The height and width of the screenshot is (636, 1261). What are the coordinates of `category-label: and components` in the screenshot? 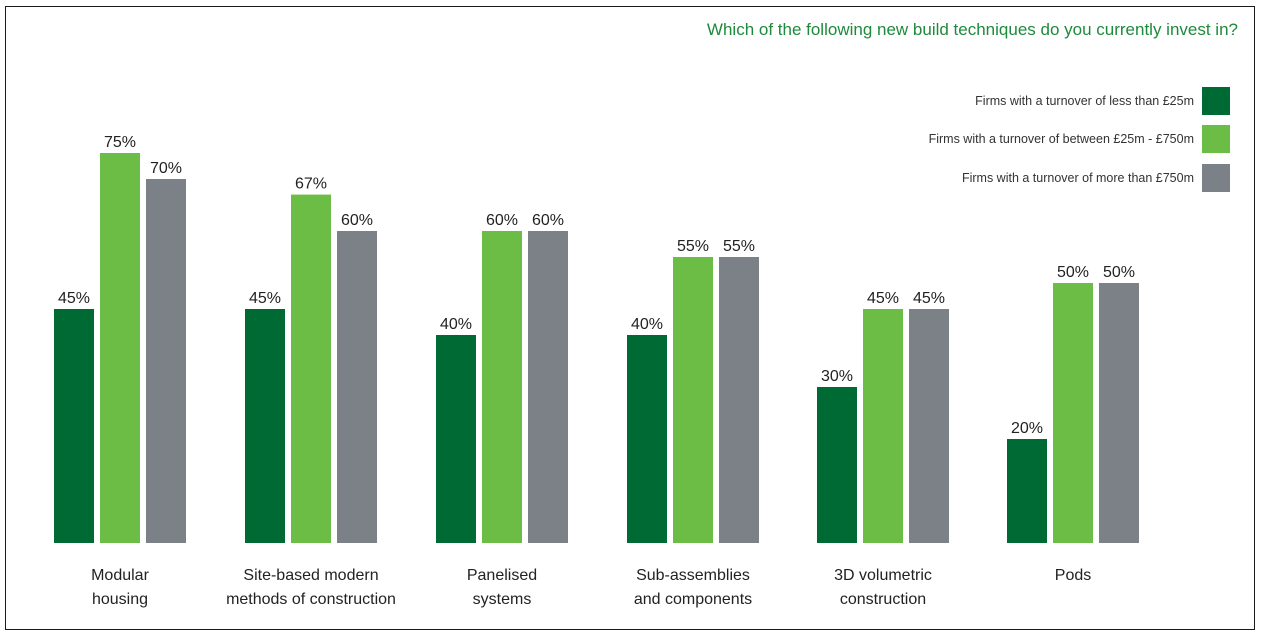 It's located at (693, 599).